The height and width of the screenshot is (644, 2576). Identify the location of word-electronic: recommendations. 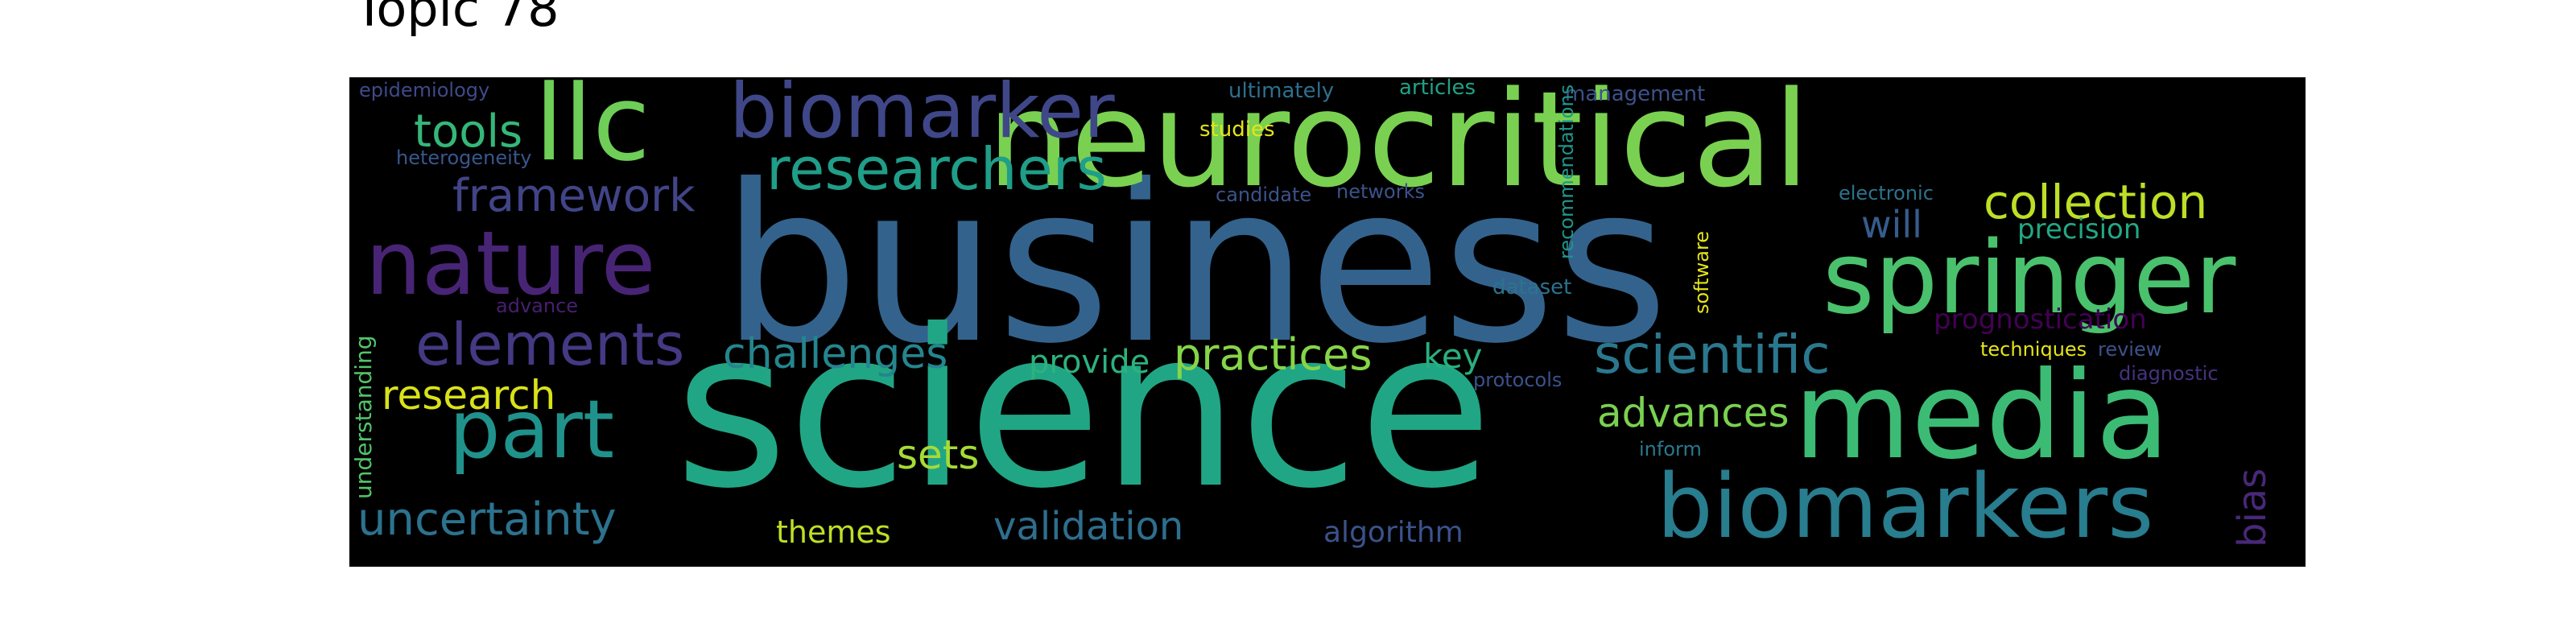
(1566, 171).